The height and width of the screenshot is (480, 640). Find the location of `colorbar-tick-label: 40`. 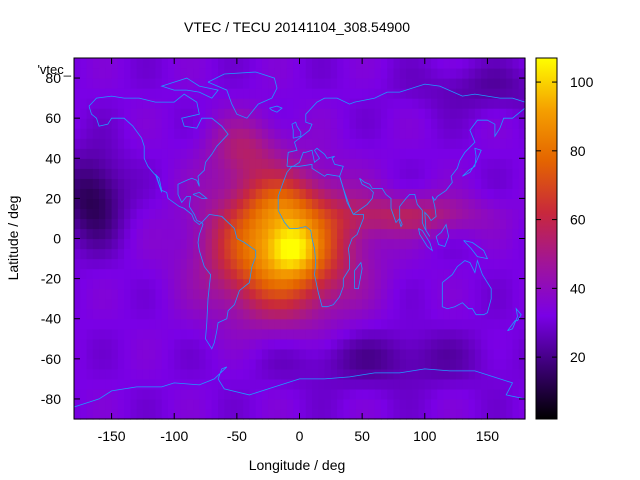

colorbar-tick-label: 40 is located at coordinates (578, 288).